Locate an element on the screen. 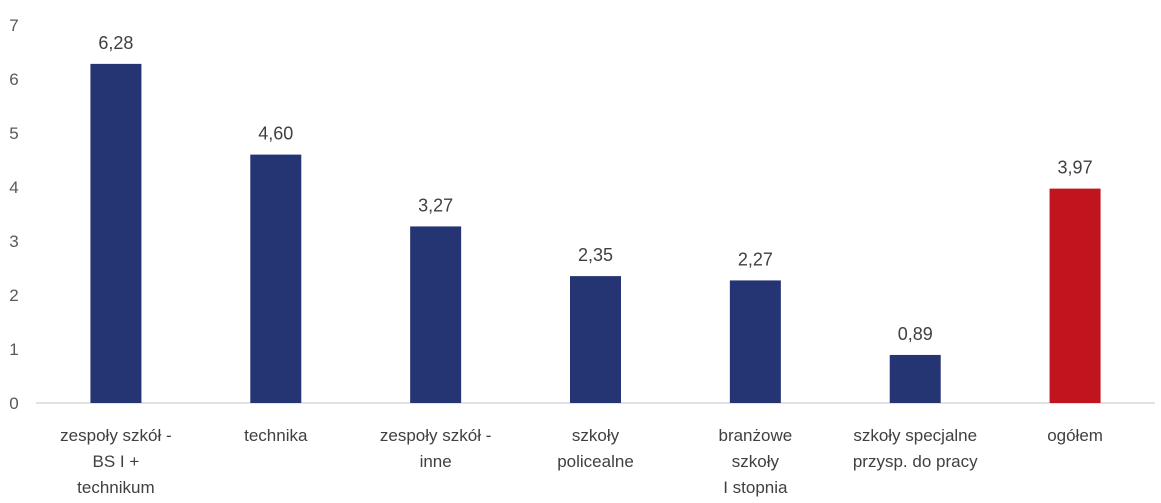 Image resolution: width=1161 pixels, height=503 pixels. data-label: 0,89 is located at coordinates (915, 334).